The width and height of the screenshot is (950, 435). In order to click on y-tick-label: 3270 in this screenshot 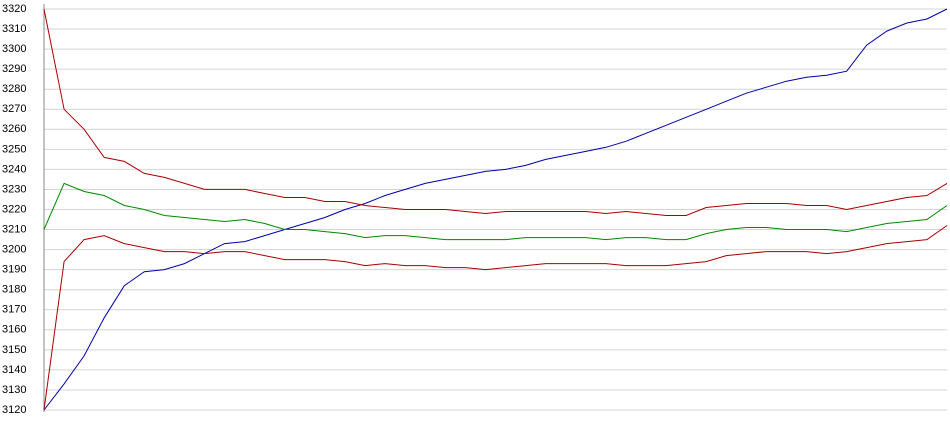, I will do `click(14, 109)`.